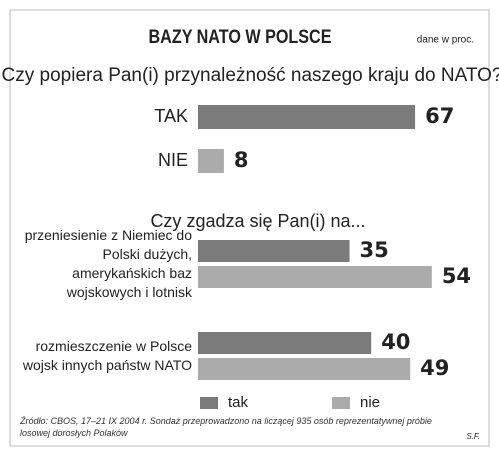  Describe the element at coordinates (370, 402) in the screenshot. I see `legend-label: nie` at that location.